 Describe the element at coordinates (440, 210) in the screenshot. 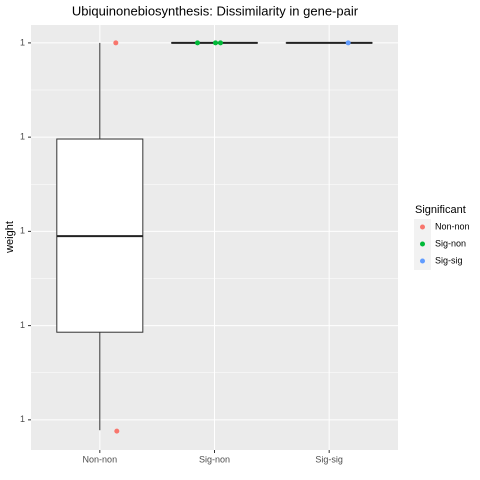

I see `legend-title: Significant` at that location.